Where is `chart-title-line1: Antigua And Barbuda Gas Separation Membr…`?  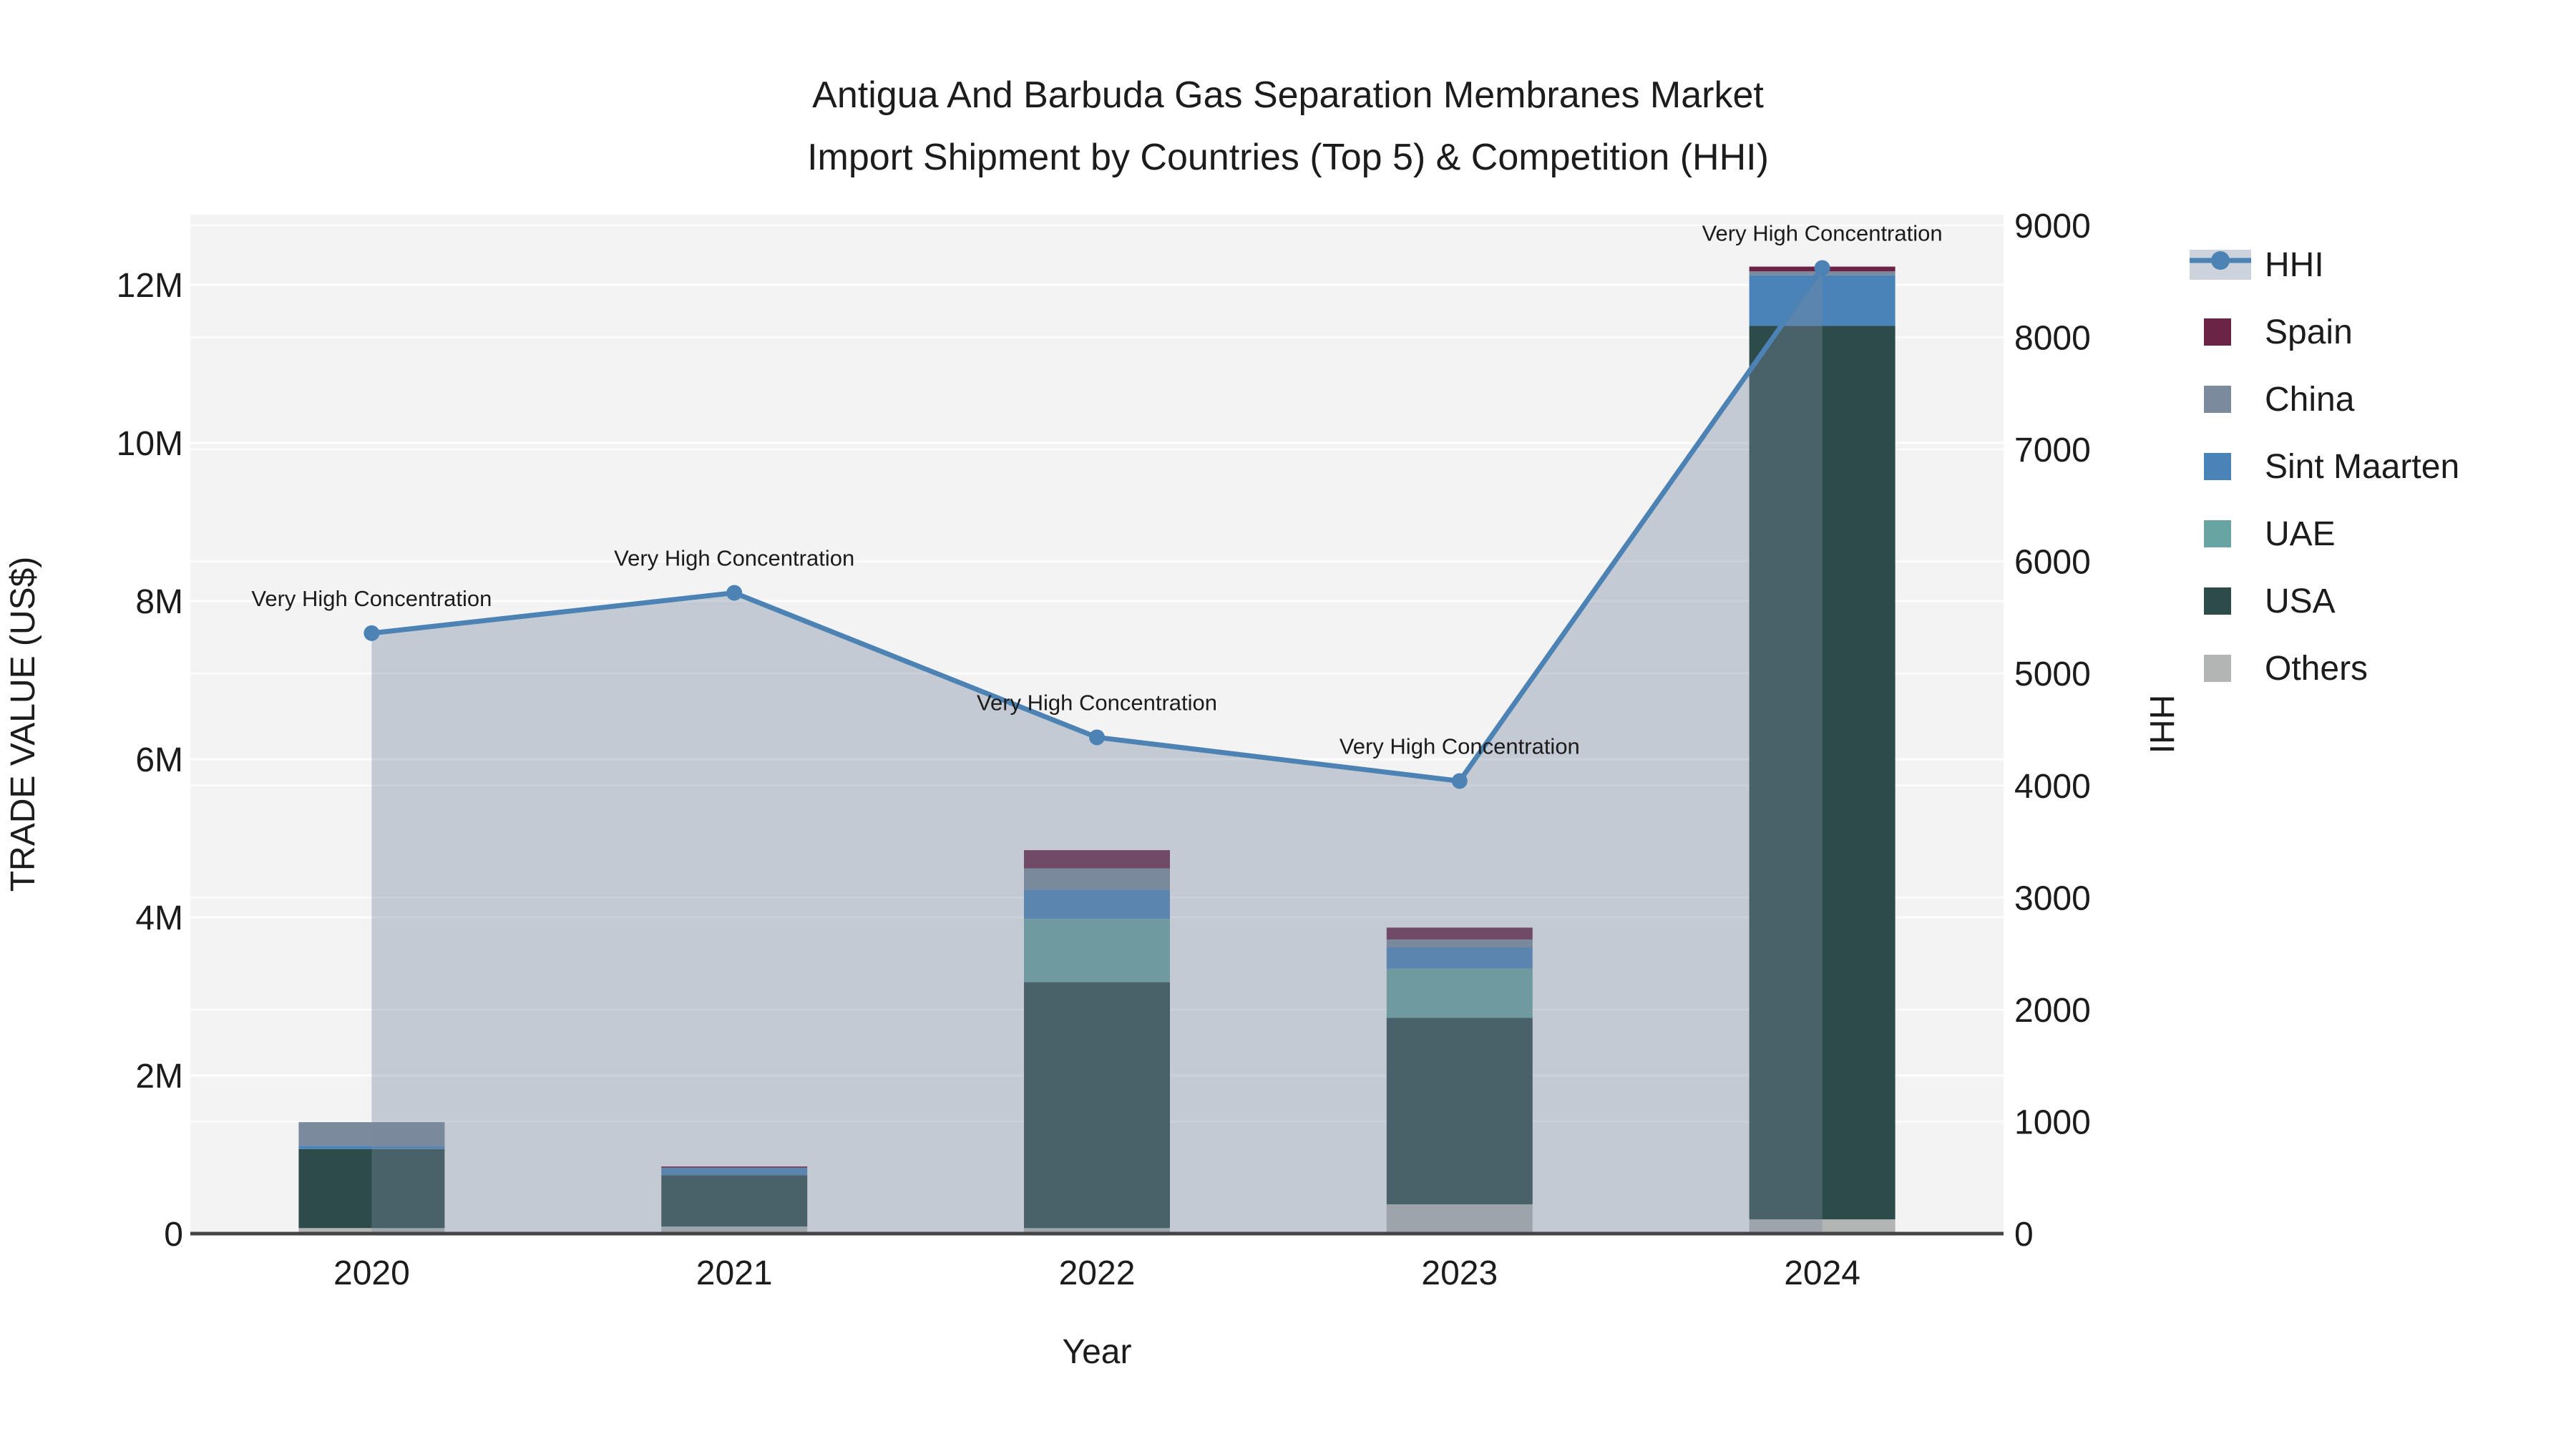 chart-title-line1: Antigua And Barbuda Gas Separation Membr… is located at coordinates (1288, 95).